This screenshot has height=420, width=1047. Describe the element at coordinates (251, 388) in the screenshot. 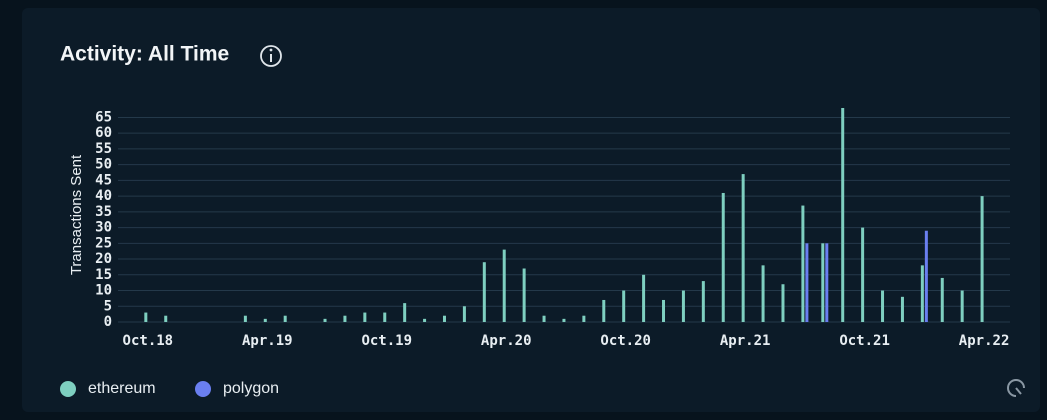

I see `legend-label: polygon` at that location.